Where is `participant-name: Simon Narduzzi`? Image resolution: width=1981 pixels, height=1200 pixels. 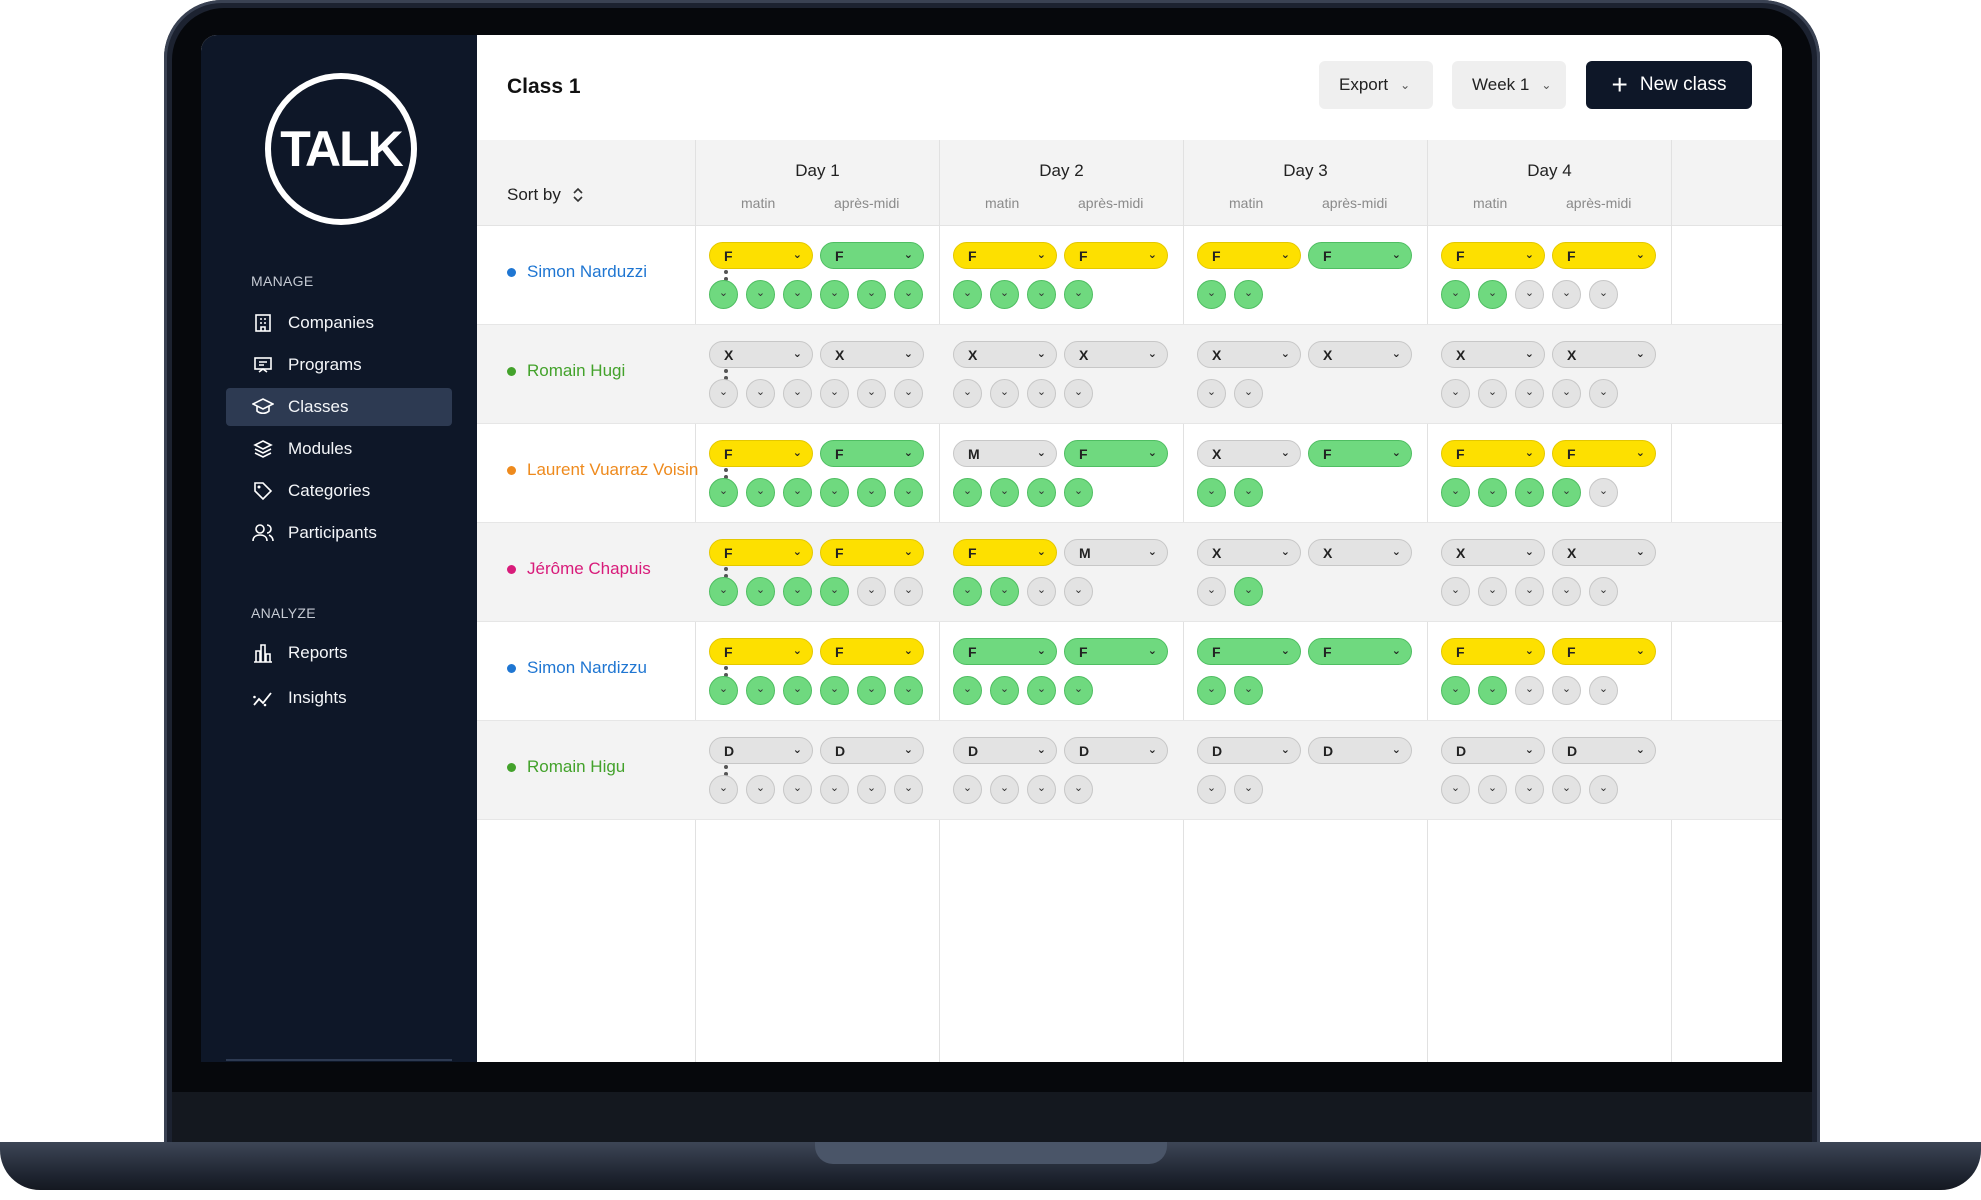 participant-name: Simon Narduzzi is located at coordinates (577, 272).